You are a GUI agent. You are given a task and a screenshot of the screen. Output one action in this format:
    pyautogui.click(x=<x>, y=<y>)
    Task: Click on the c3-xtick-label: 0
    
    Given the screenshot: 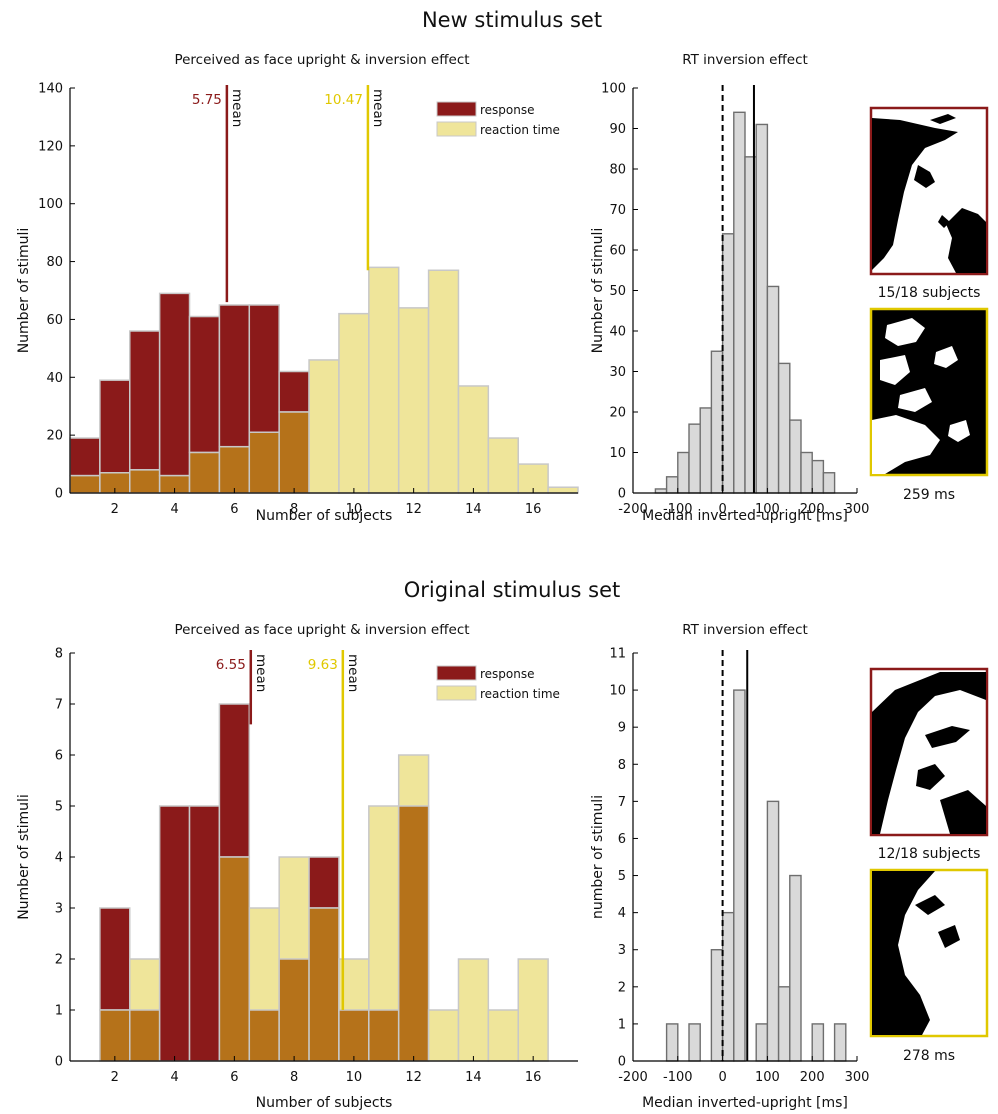 What is the action you would take?
    pyautogui.click(x=722, y=1077)
    